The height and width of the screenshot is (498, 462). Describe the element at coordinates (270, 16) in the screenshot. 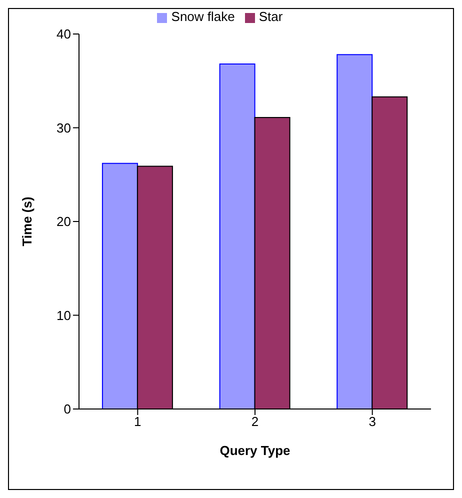

I see `legend-label: Star` at that location.